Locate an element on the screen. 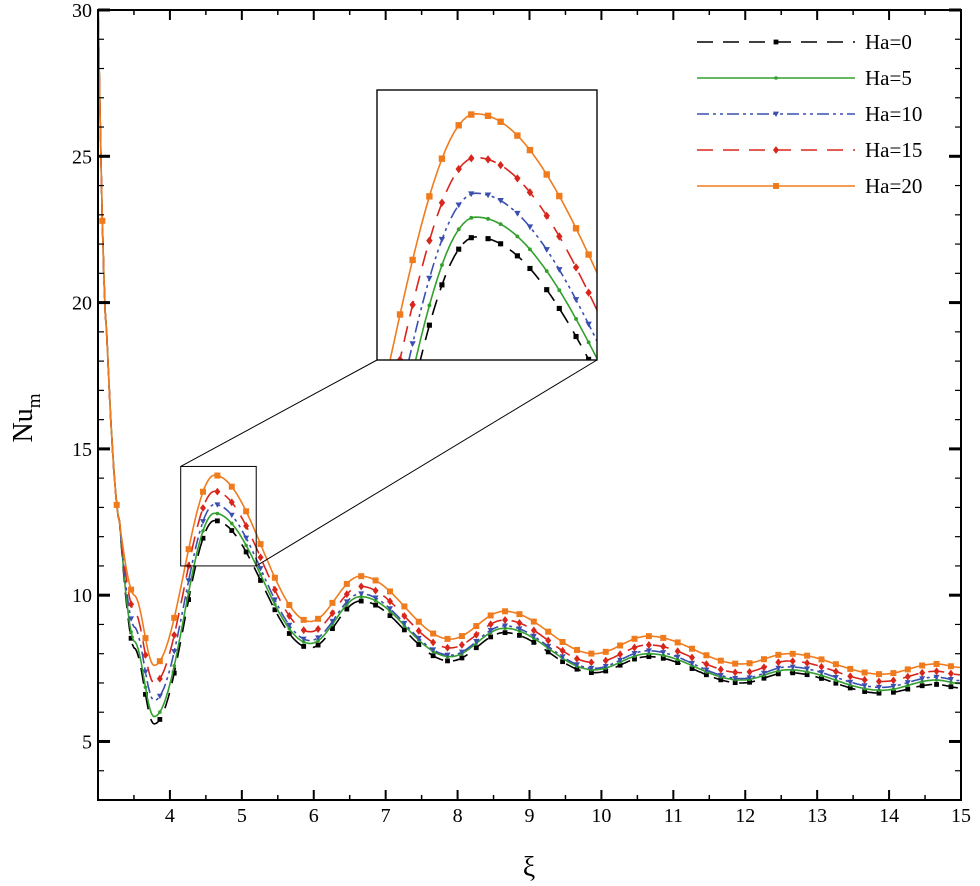 This screenshot has height=886, width=980. y-tick-label: 20 is located at coordinates (82, 304).